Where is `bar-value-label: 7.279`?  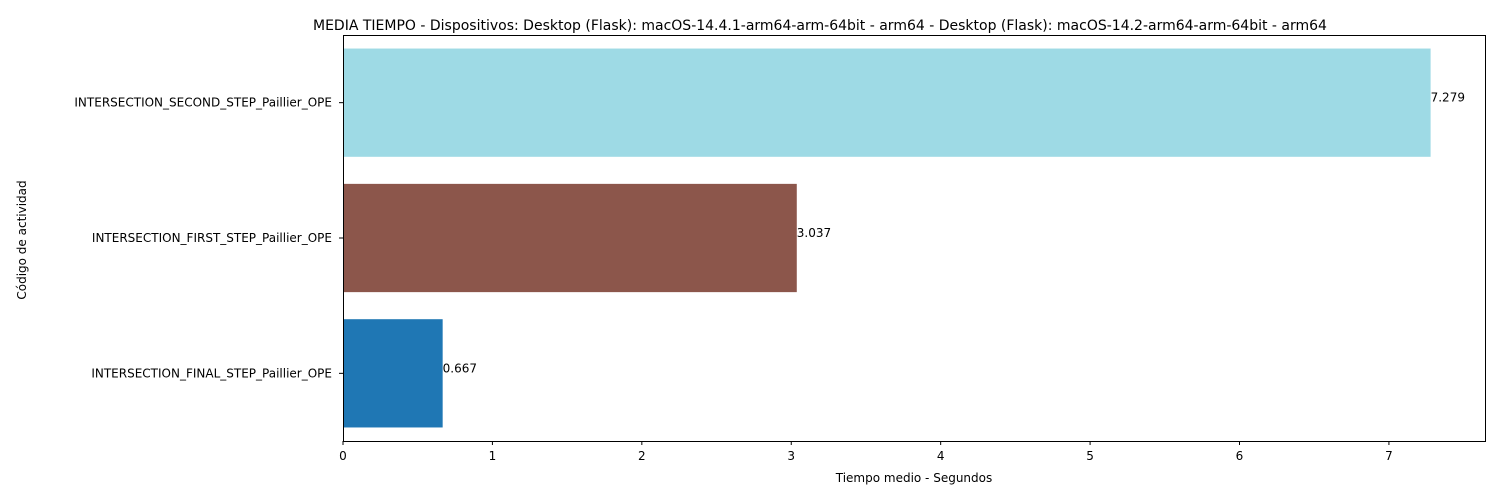 bar-value-label: 7.279 is located at coordinates (1448, 98).